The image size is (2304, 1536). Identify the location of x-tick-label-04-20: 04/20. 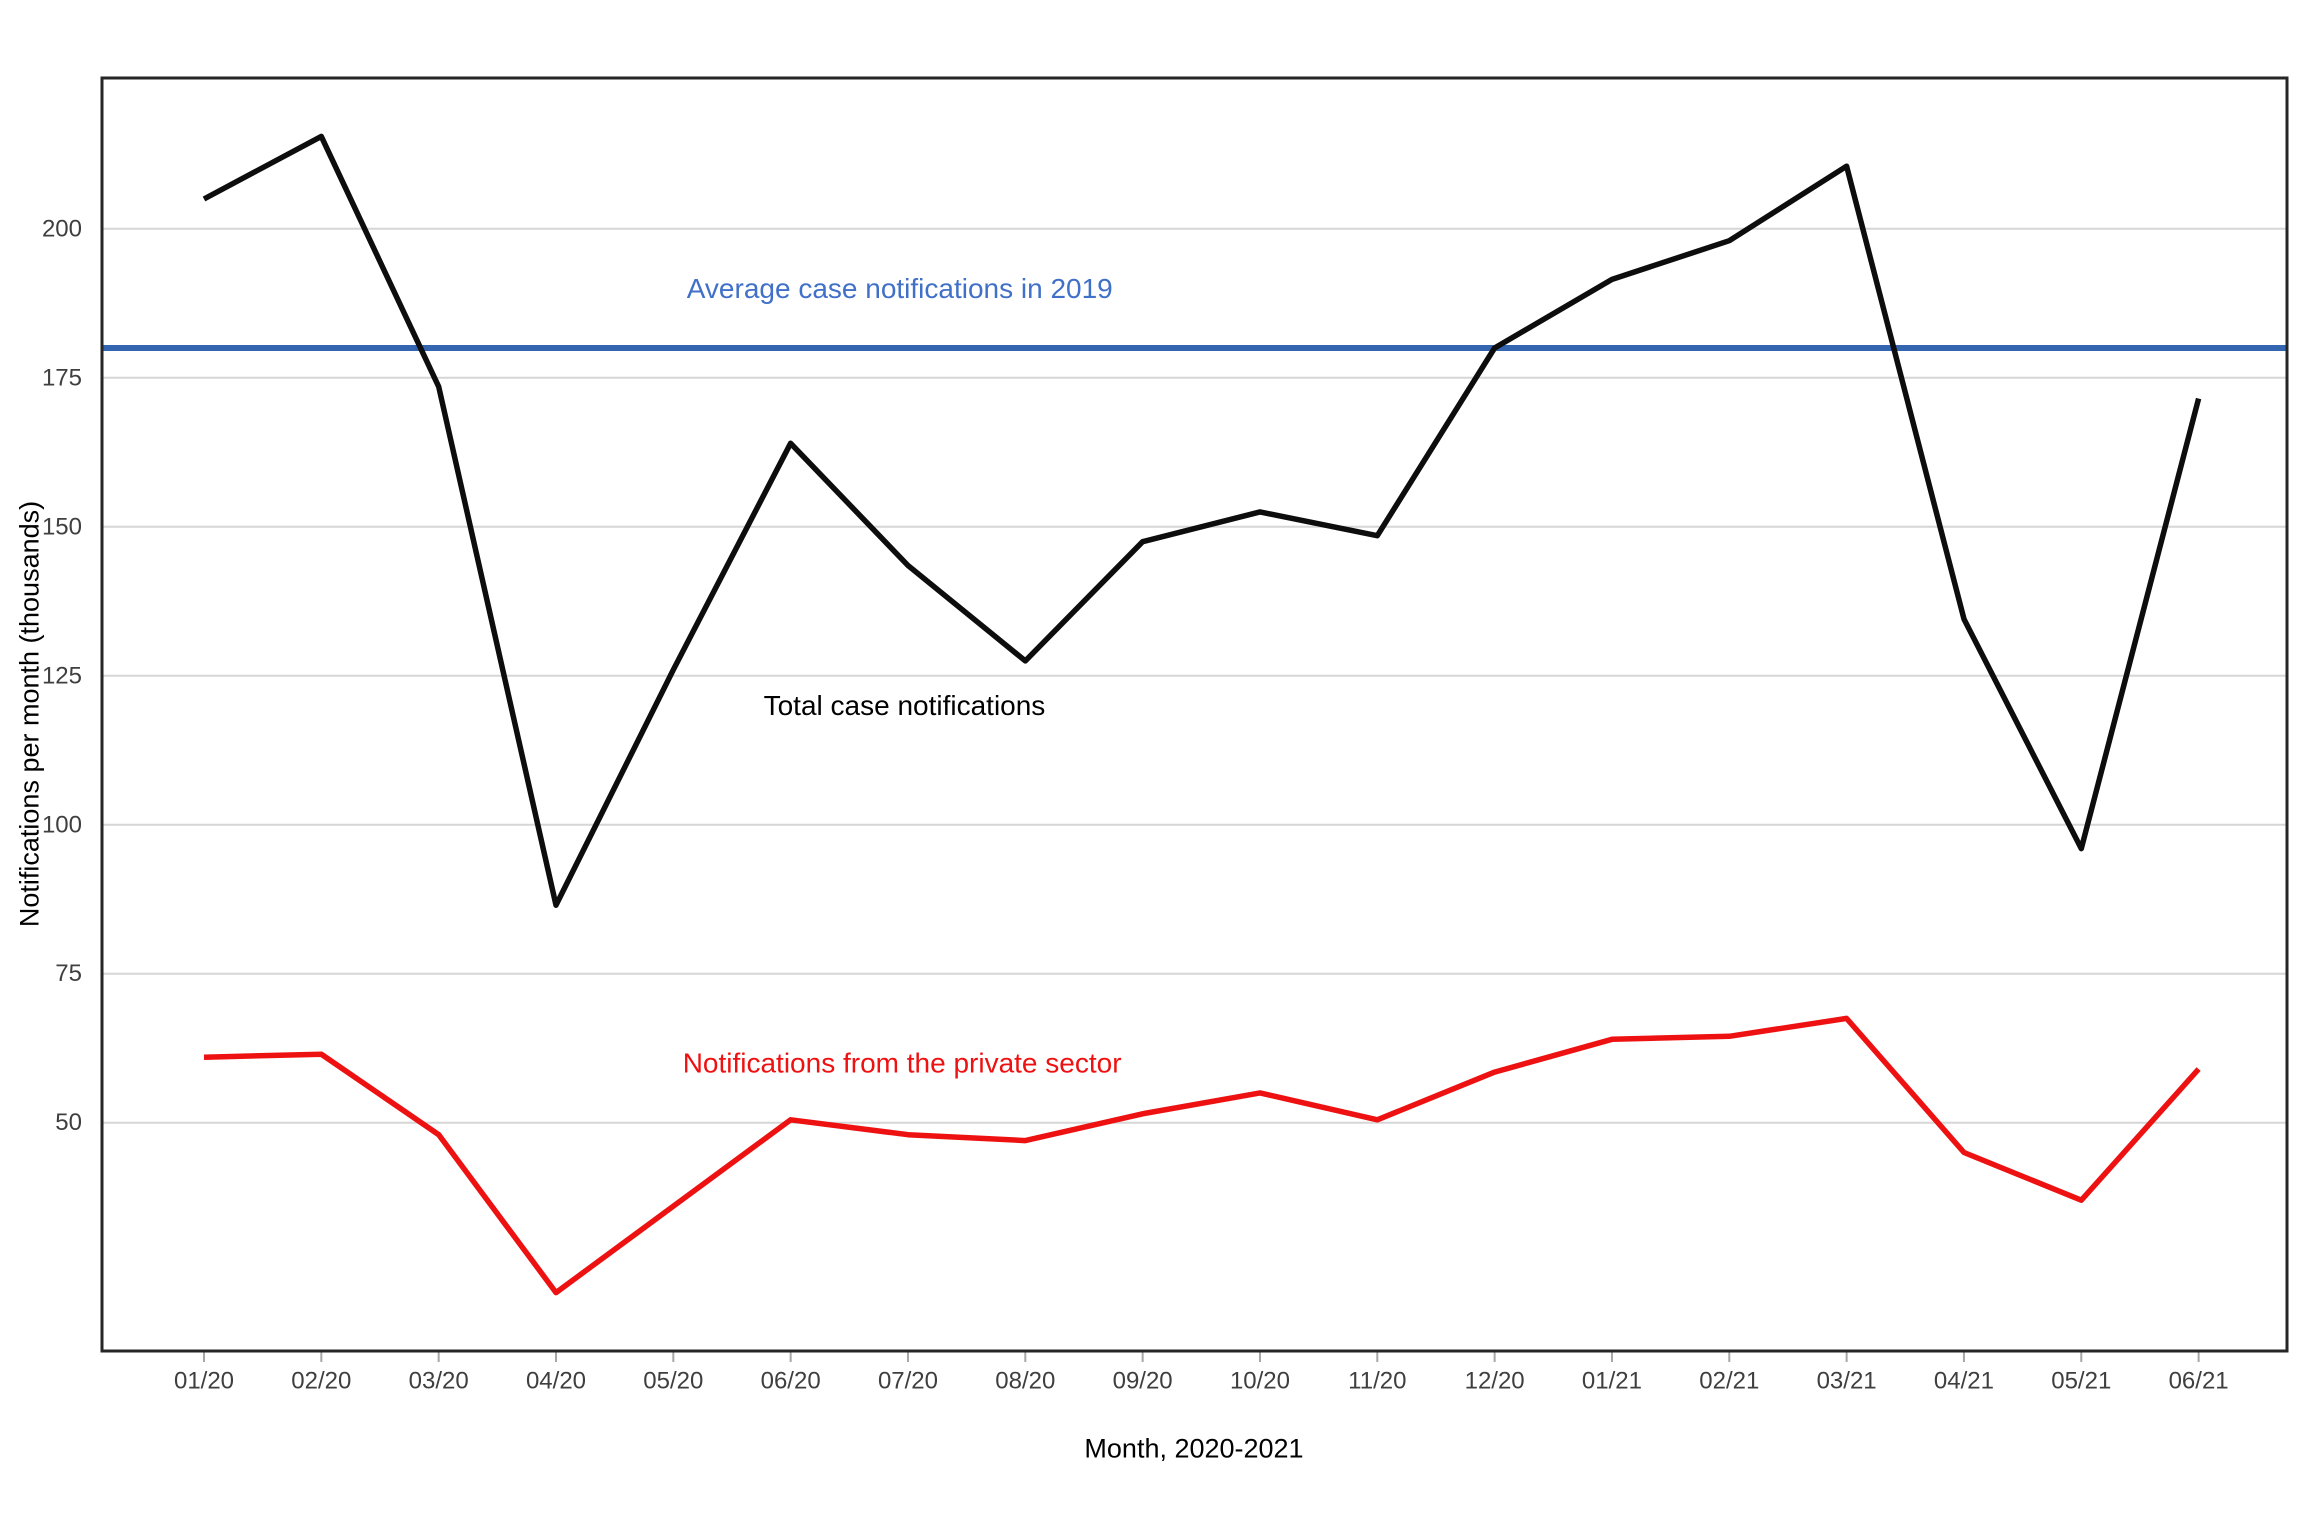
(556, 1381).